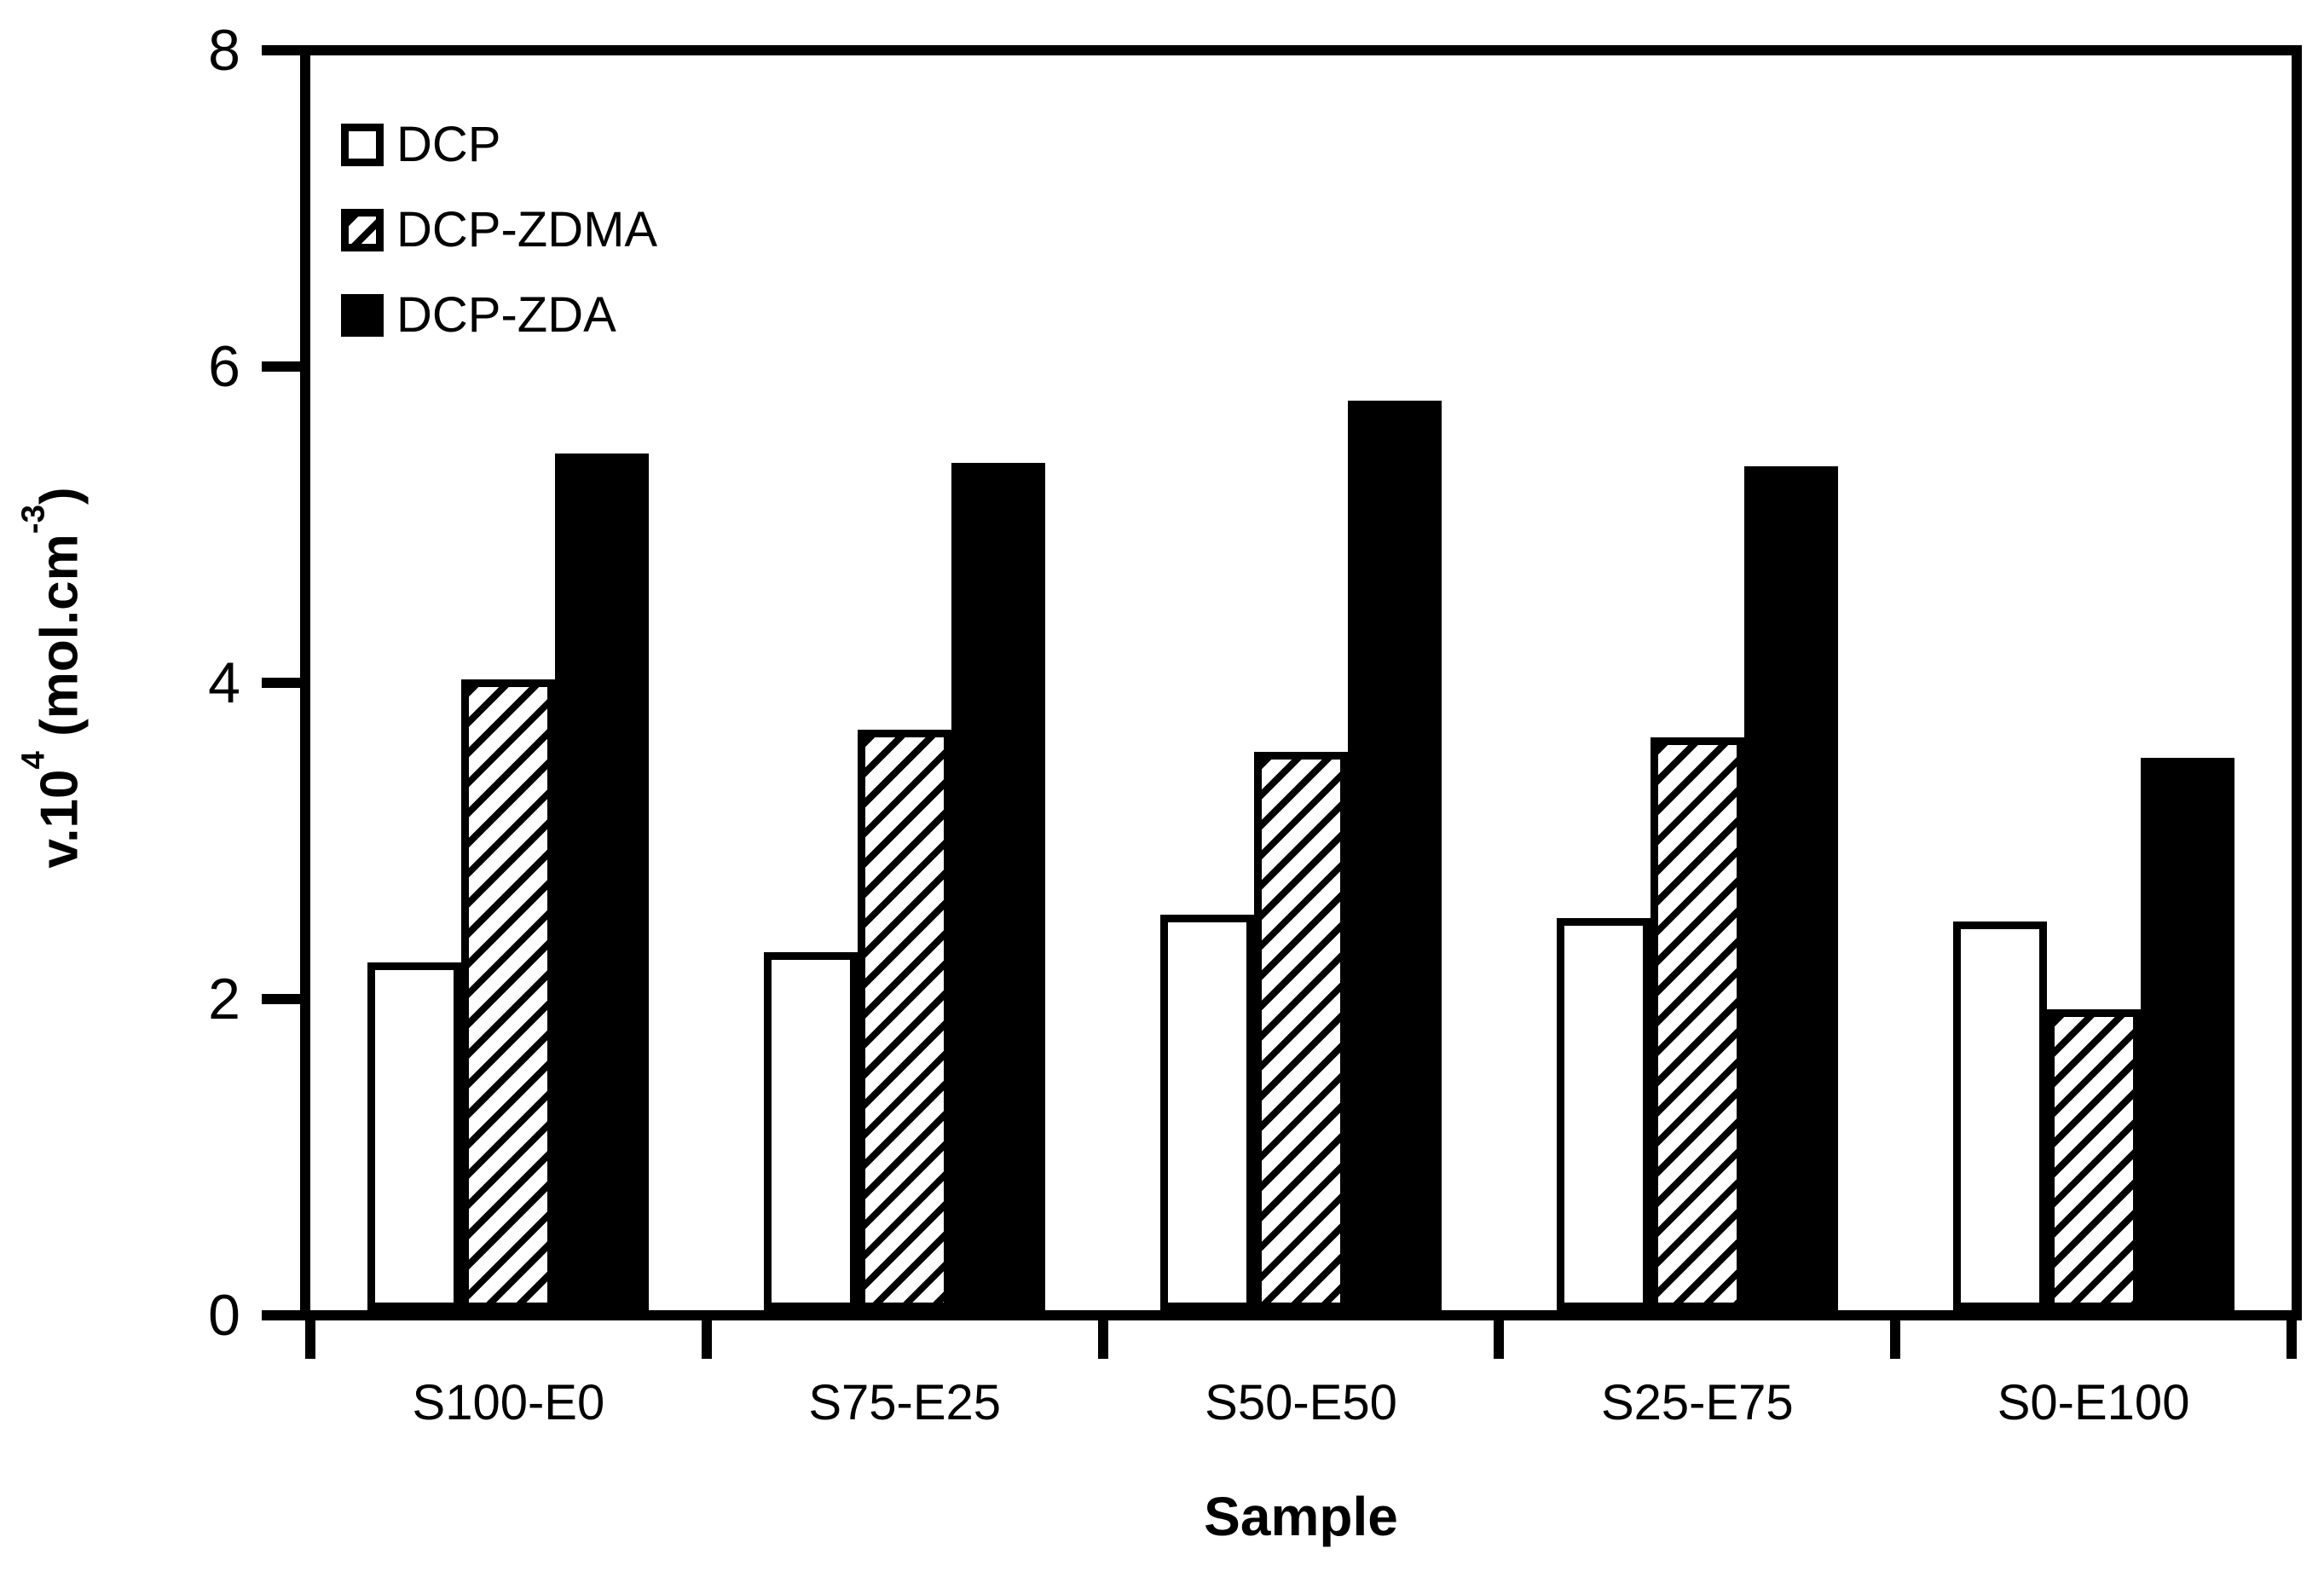 Image resolution: width=2324 pixels, height=1583 pixels. Describe the element at coordinates (415, 1136) in the screenshot. I see `bar-DCP-S100-E0` at that location.